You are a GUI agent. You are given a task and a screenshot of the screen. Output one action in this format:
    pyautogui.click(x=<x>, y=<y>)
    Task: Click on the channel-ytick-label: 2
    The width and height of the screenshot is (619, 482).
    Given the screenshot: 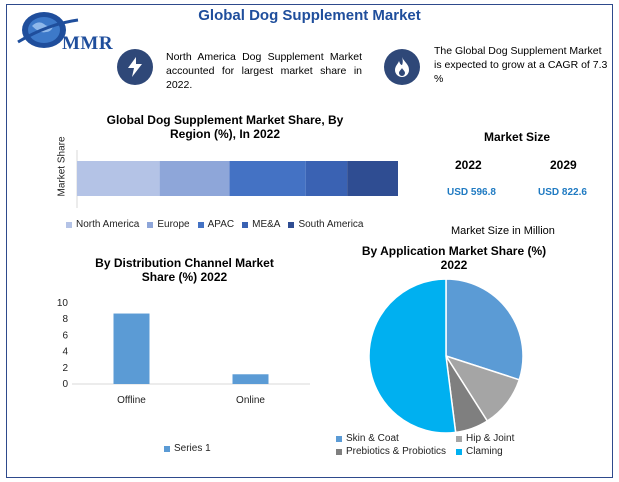 What is the action you would take?
    pyautogui.click(x=65, y=368)
    